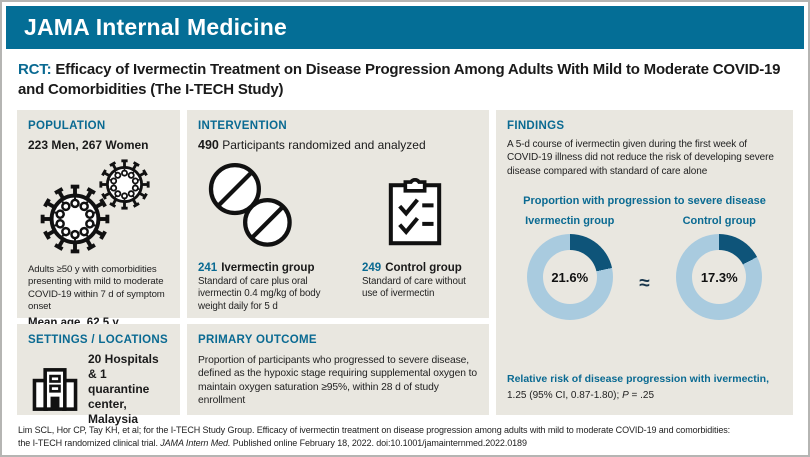  I want to click on p-value: = .25, so click(641, 395).